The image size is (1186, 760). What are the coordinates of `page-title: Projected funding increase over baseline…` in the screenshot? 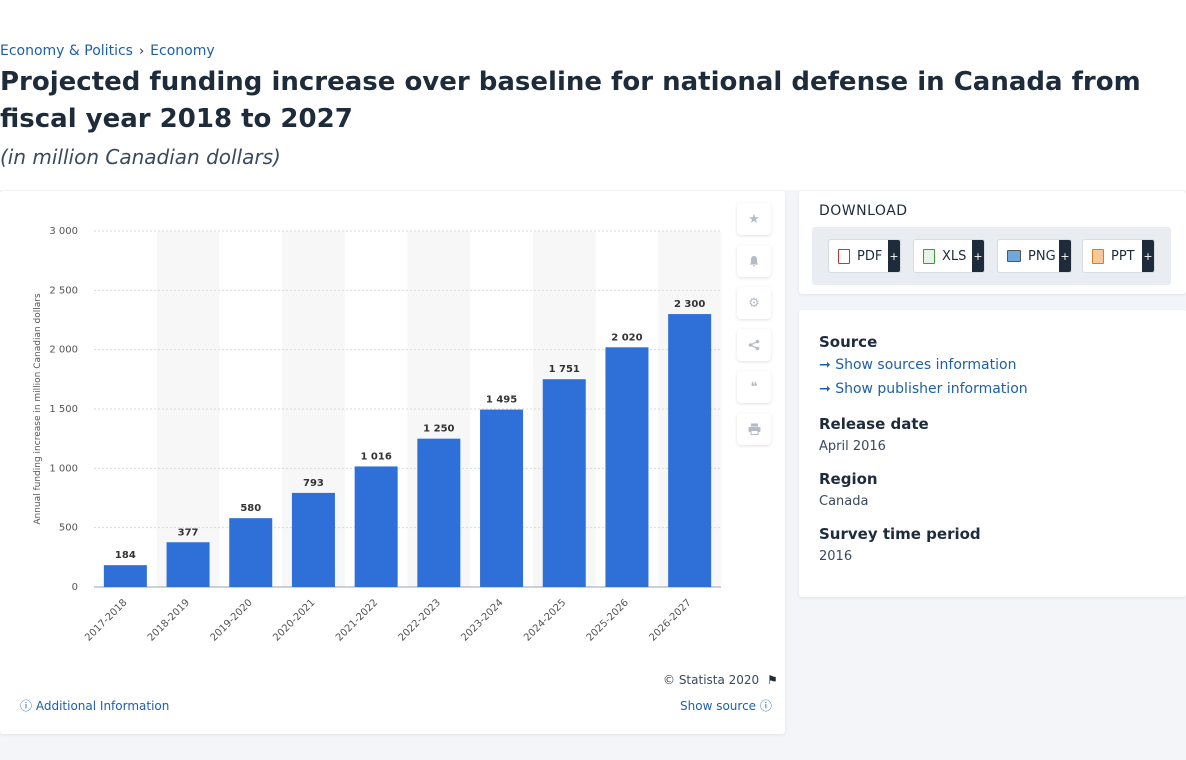 It's located at (570, 100).